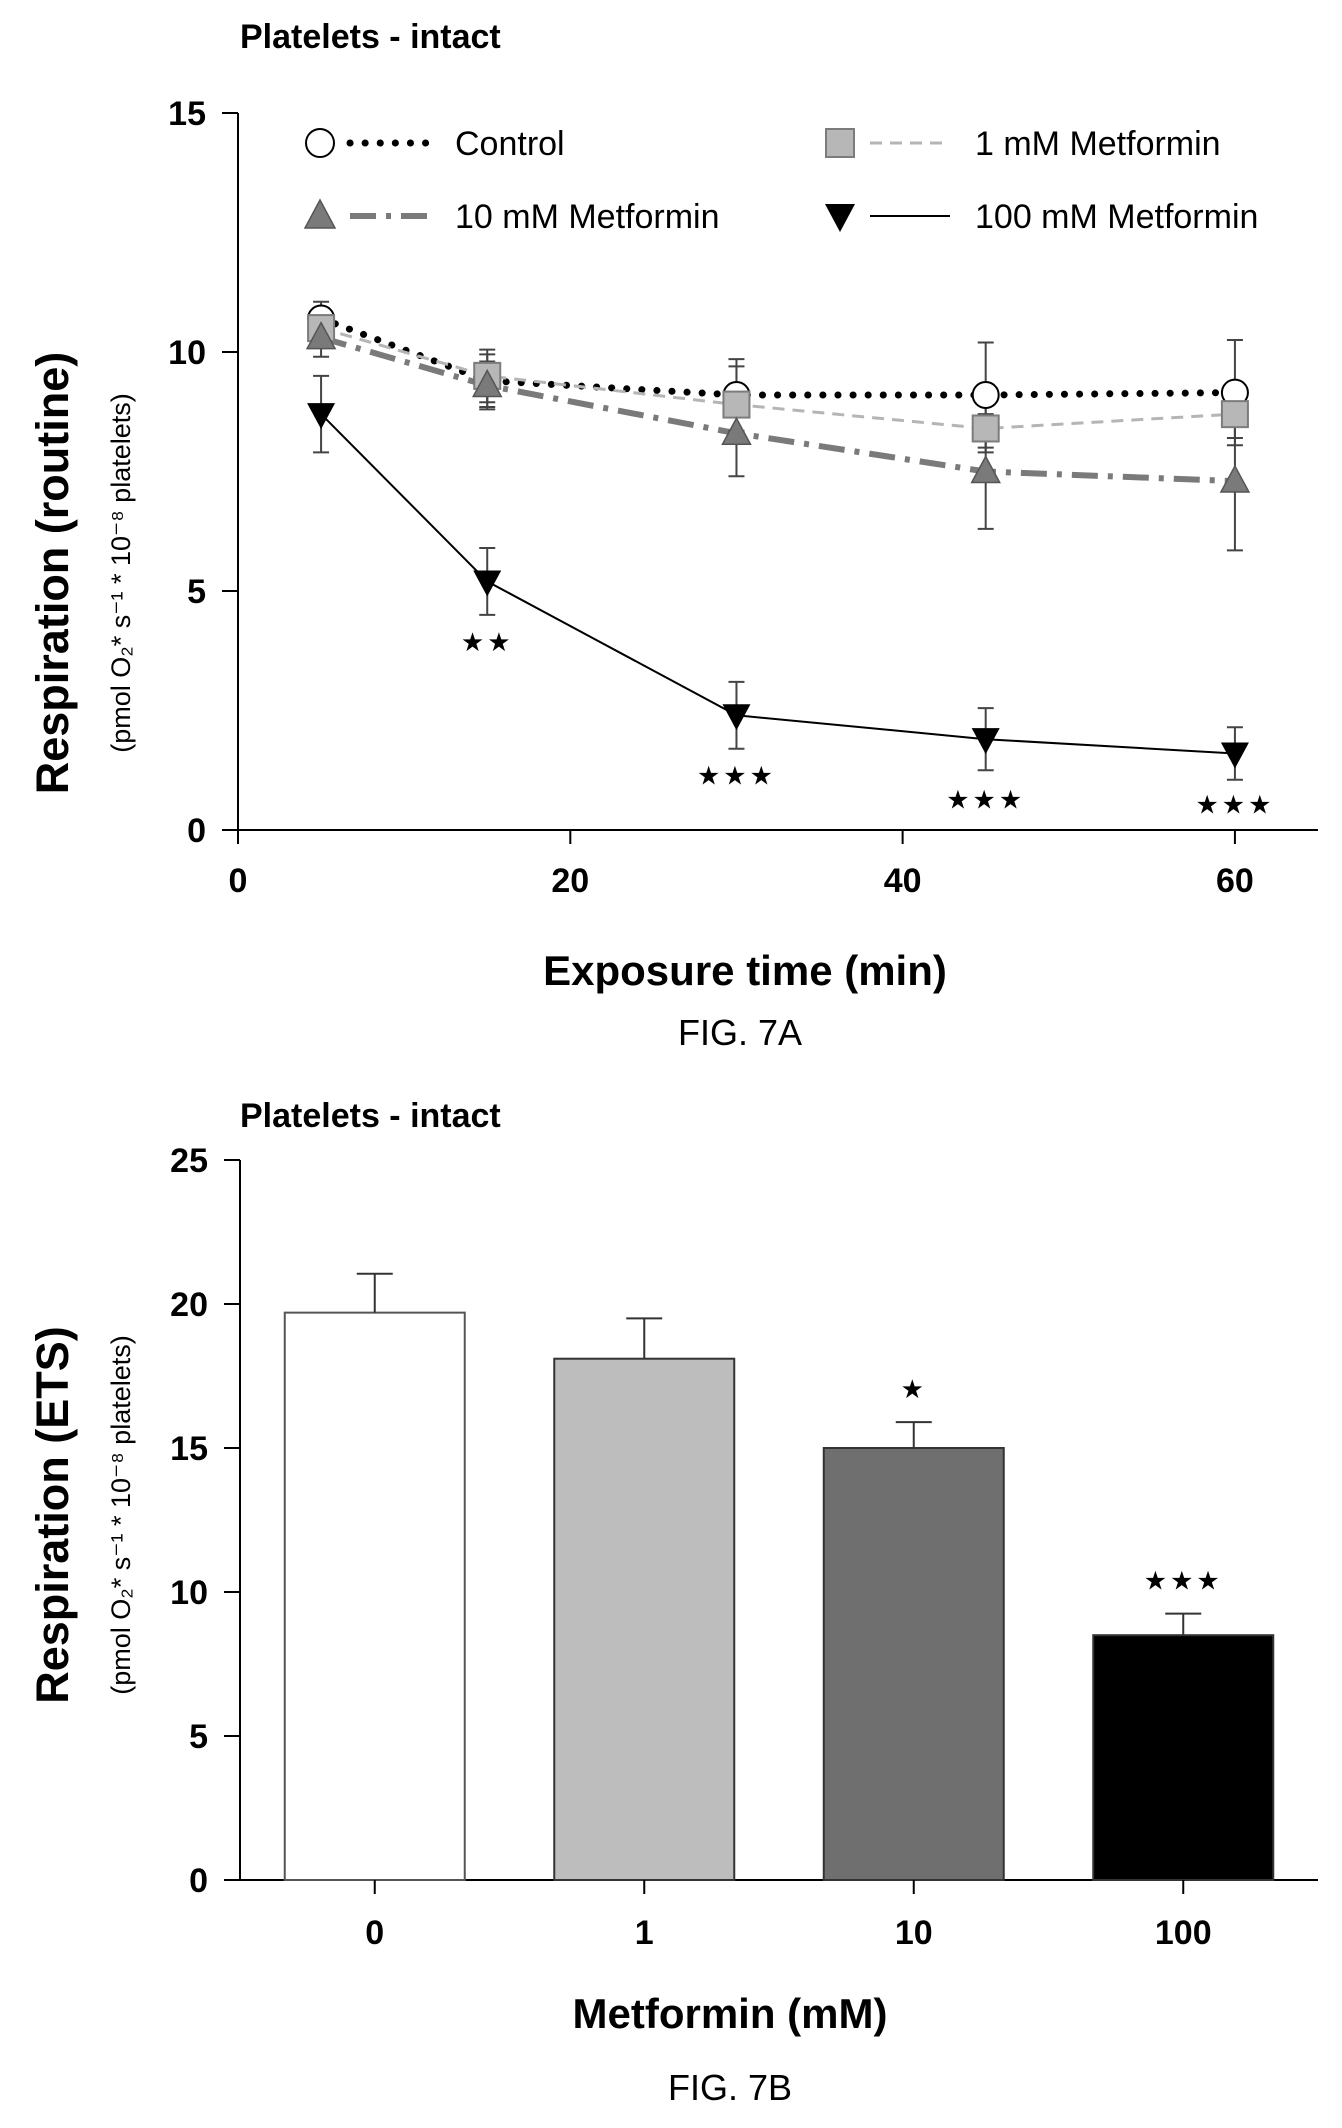  Describe the element at coordinates (914, 1389) in the screenshot. I see `significance-marker: ★` at that location.